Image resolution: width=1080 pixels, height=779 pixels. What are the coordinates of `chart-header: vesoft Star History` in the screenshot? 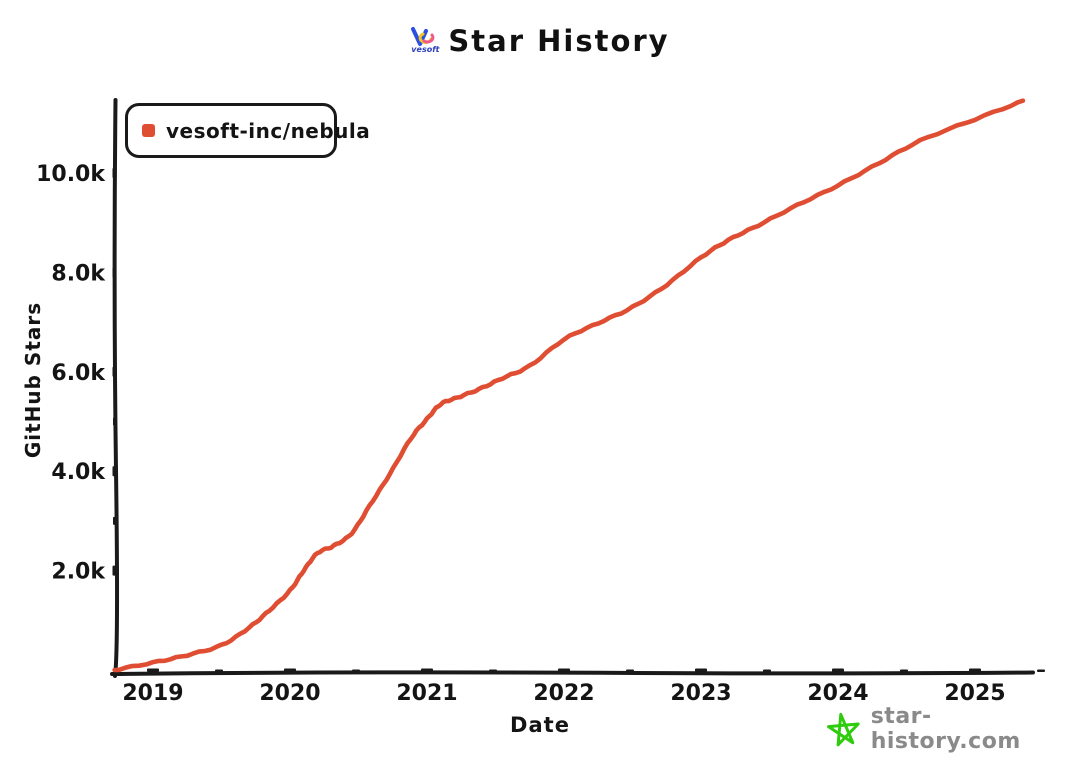 It's located at (540, 41).